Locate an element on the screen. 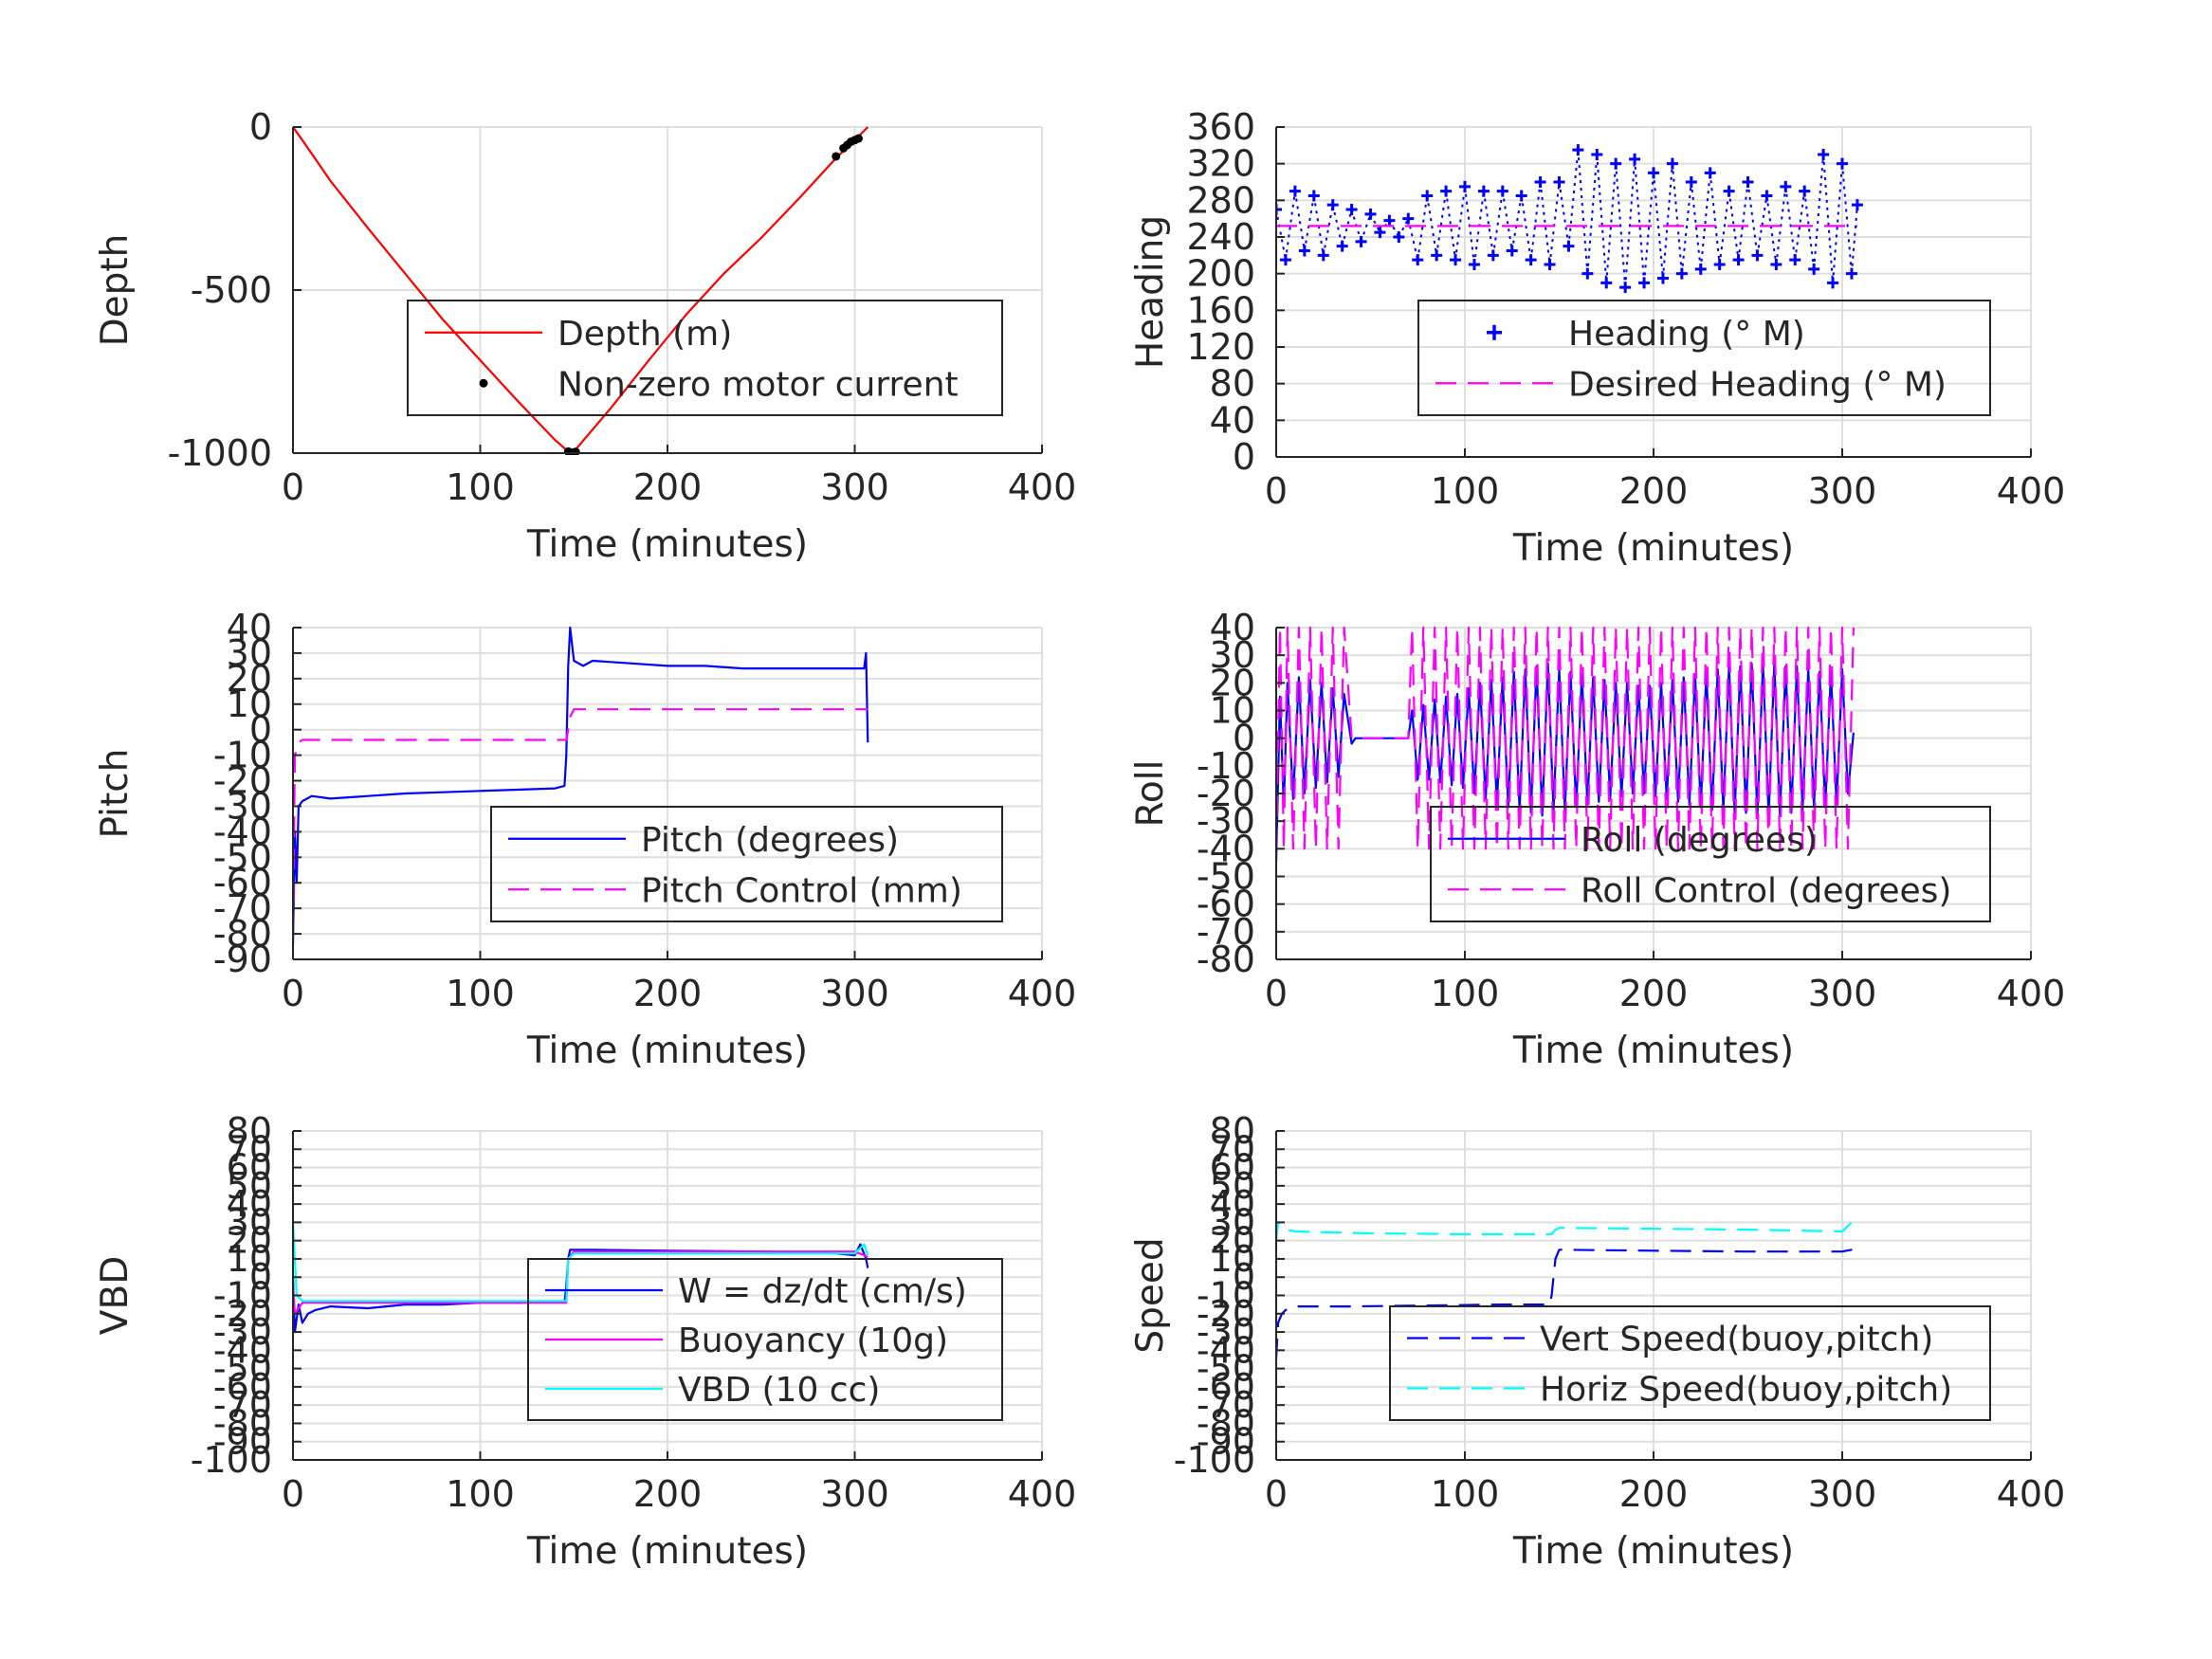  legend: Depth (m) Non-zero motor current is located at coordinates (705, 358).